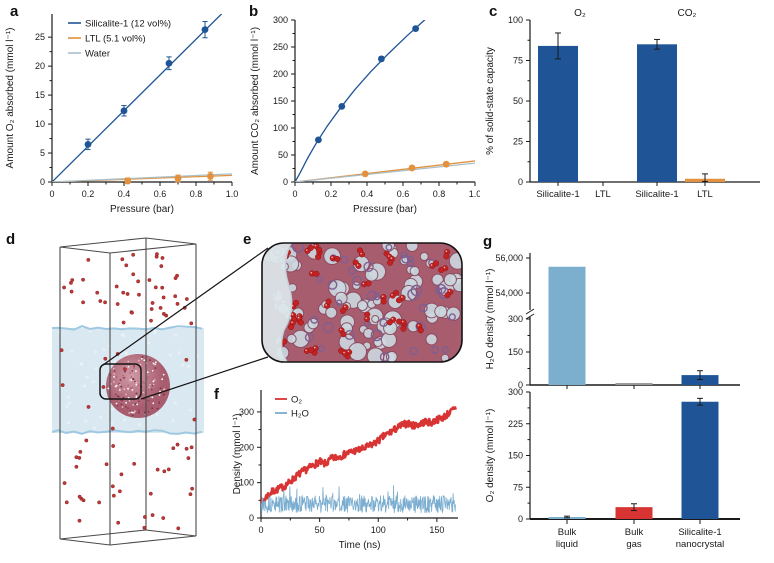 The height and width of the screenshot is (563, 774). What do you see at coordinates (362, 302) in the screenshot?
I see `closeup-border` at bounding box center [362, 302].